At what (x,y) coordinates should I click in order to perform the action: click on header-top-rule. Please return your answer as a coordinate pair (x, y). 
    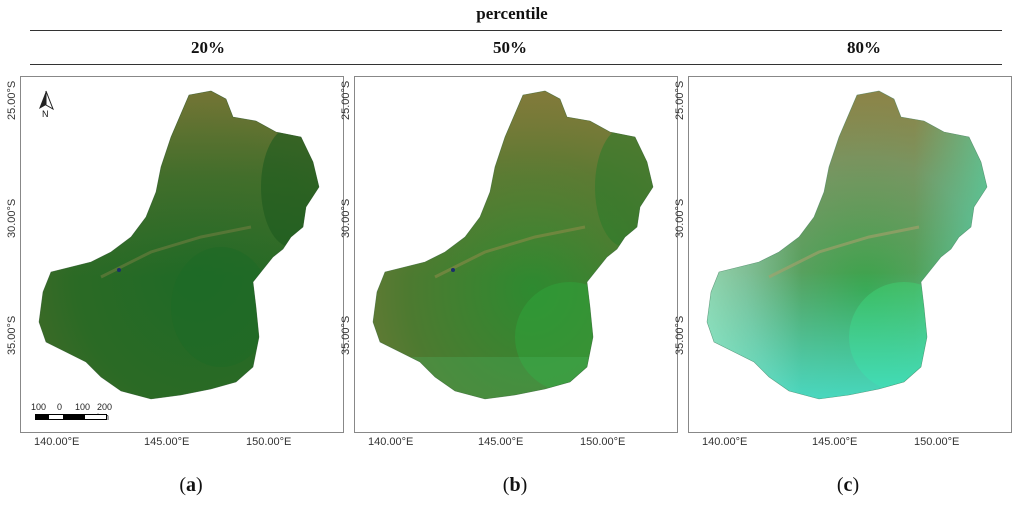
    Looking at the image, I should click on (516, 30).